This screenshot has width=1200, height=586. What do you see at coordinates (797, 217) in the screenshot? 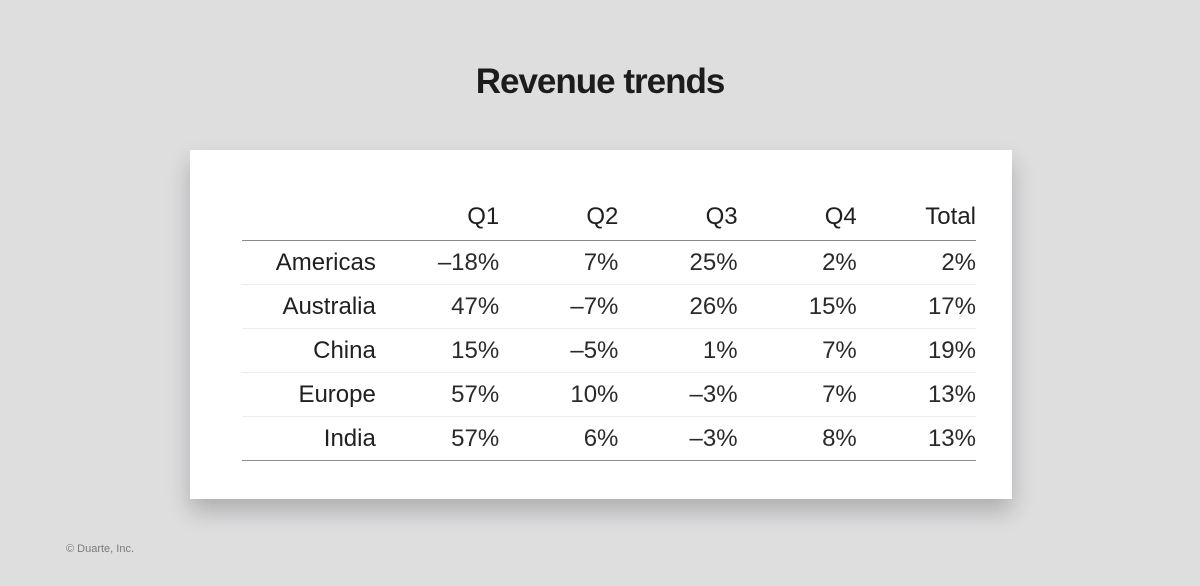
I see `column-header-q4: Q4` at bounding box center [797, 217].